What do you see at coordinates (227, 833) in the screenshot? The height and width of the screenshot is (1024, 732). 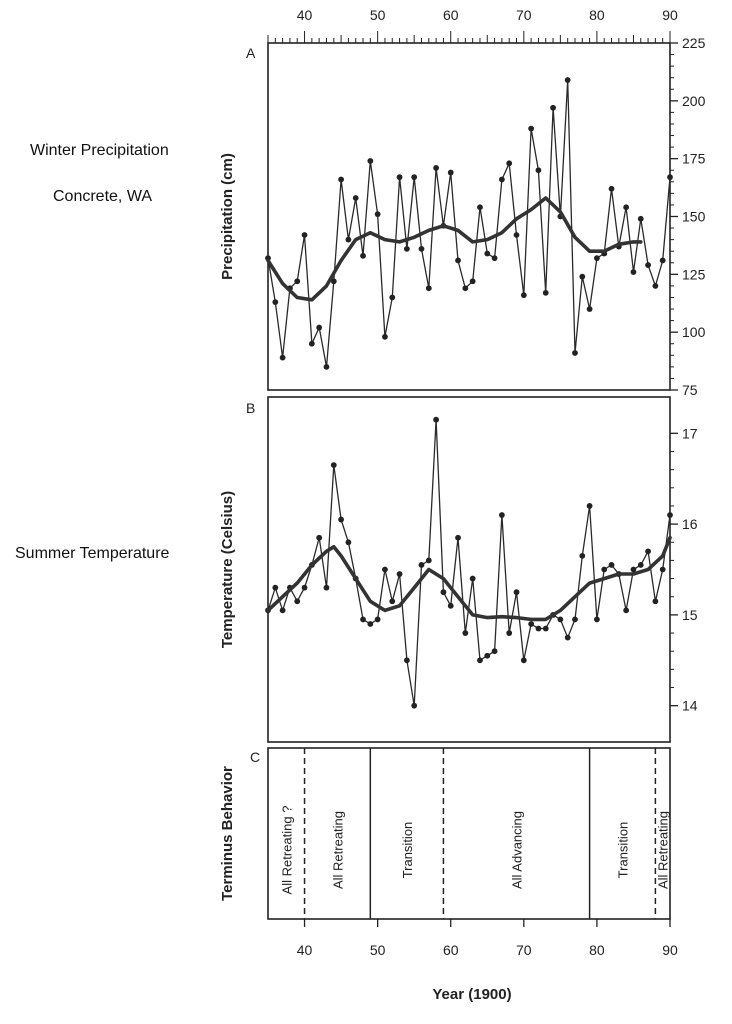 I see `y-axis-title: Terminus Behavior` at bounding box center [227, 833].